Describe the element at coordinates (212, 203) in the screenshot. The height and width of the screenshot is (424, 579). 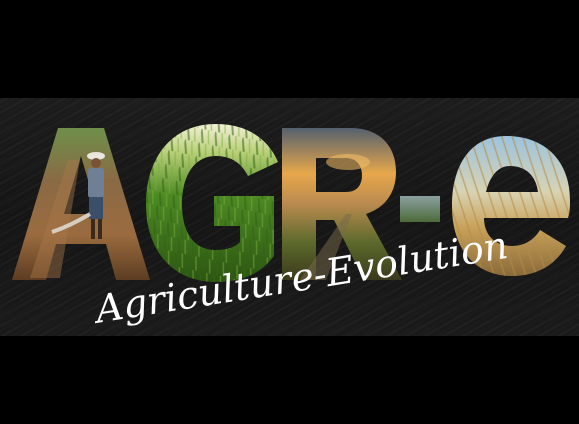
I see `letter-g` at that location.